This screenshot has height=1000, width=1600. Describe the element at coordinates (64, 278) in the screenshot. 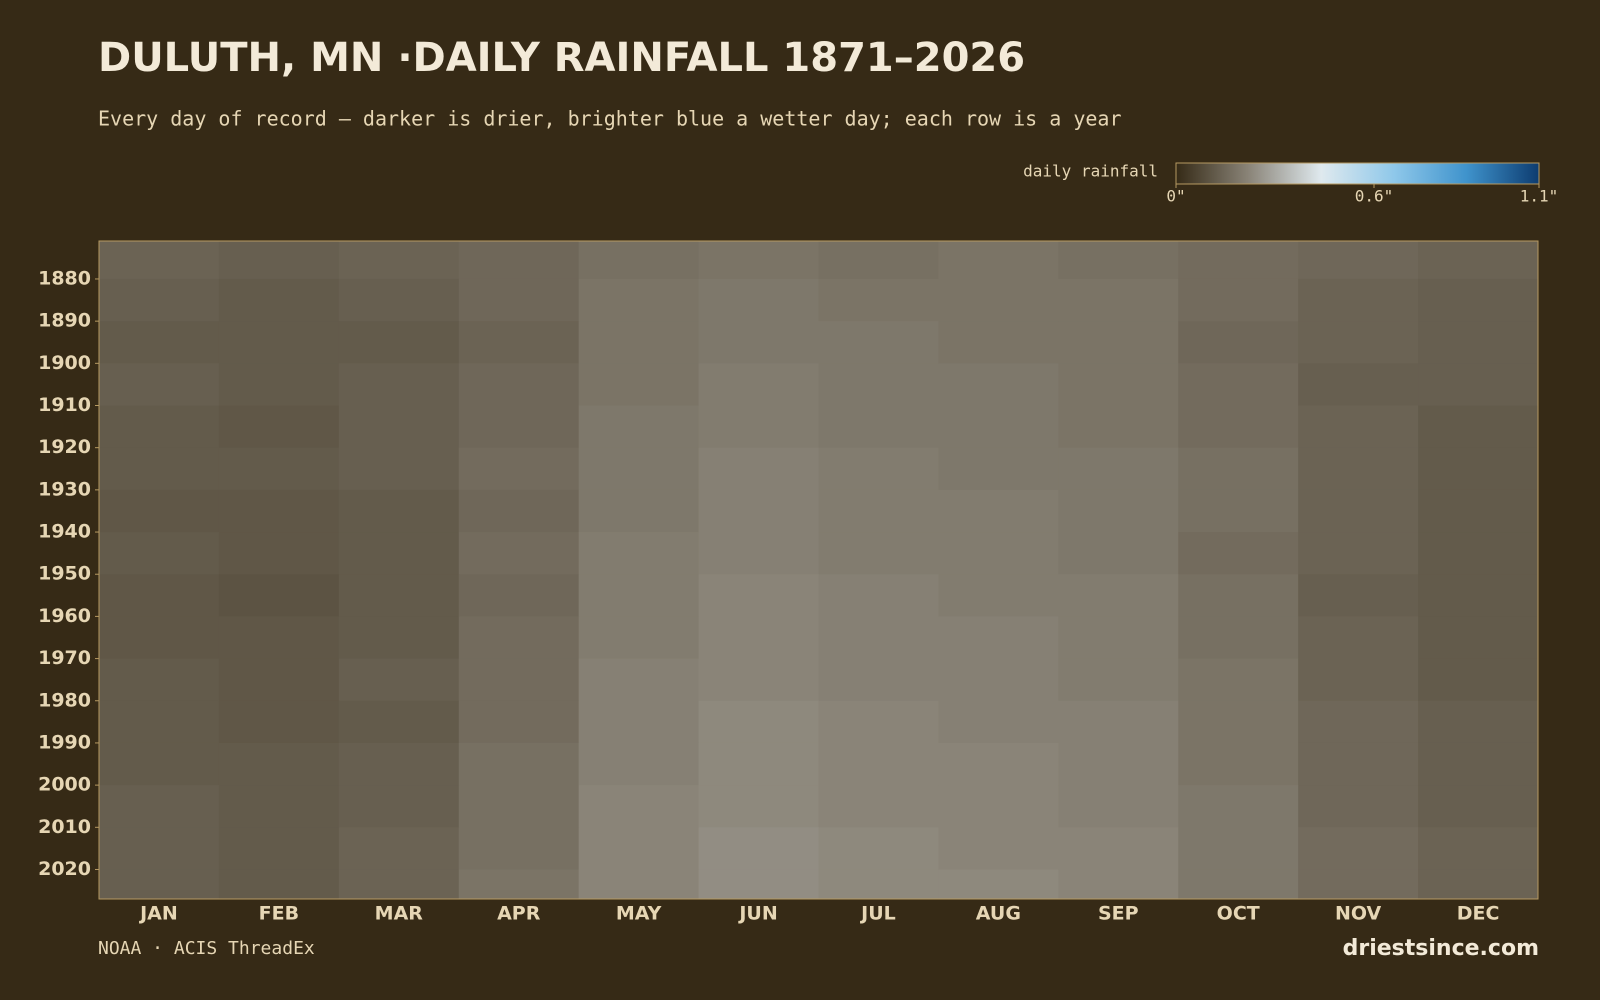

I see `y-tick-label: 1880` at that location.